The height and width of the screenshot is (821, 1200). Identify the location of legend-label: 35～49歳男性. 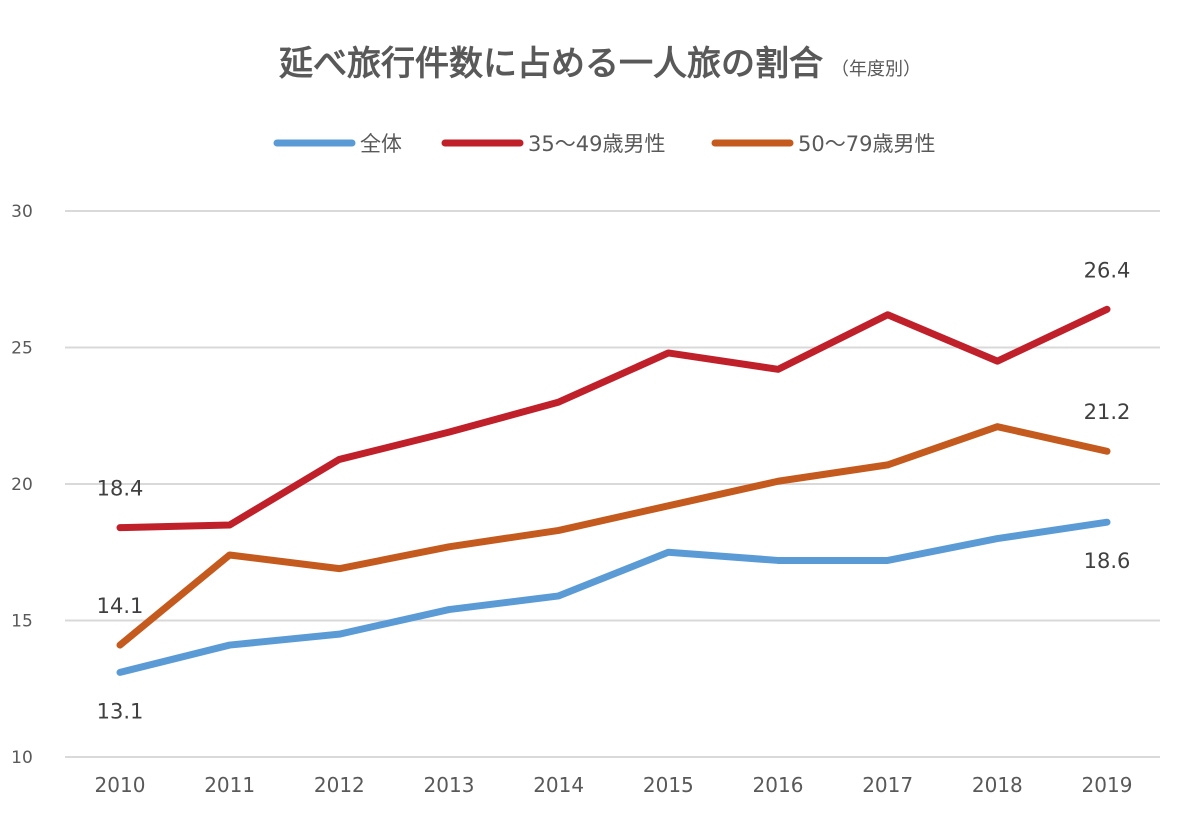
(596, 144).